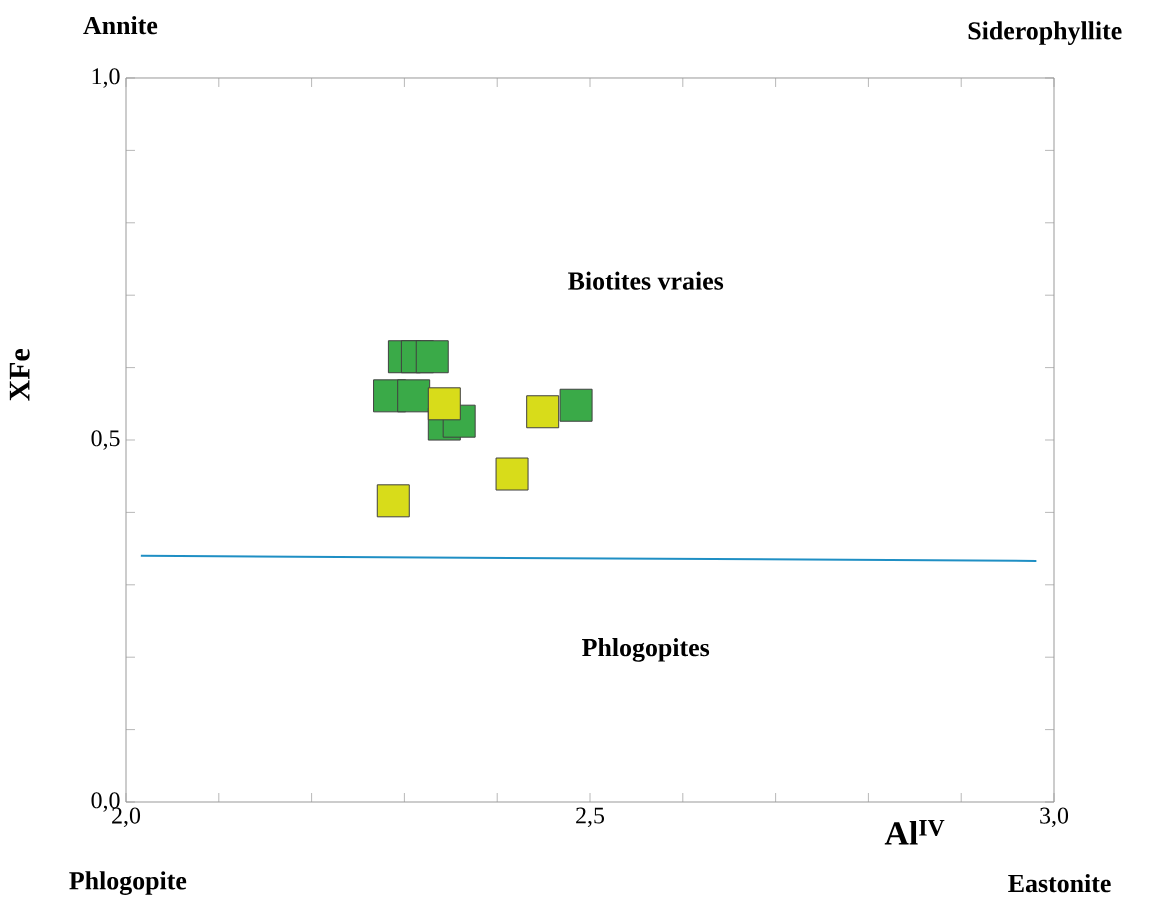 The image size is (1155, 904). I want to click on text: Annite, so click(120, 25).